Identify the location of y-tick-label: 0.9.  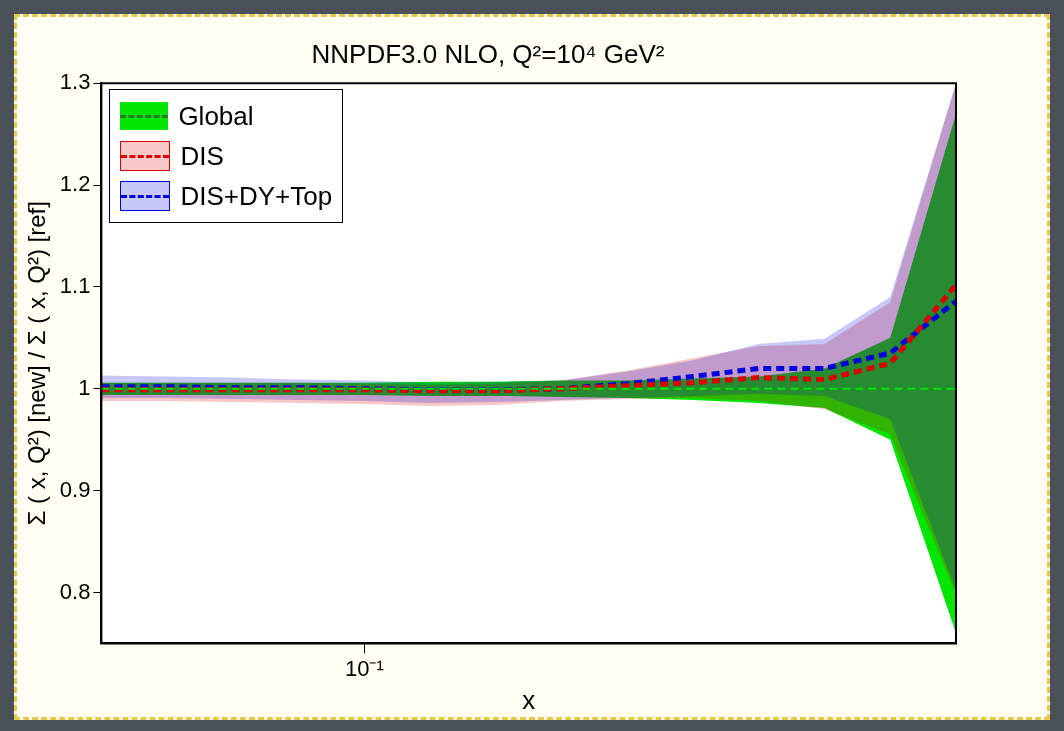
(75, 489).